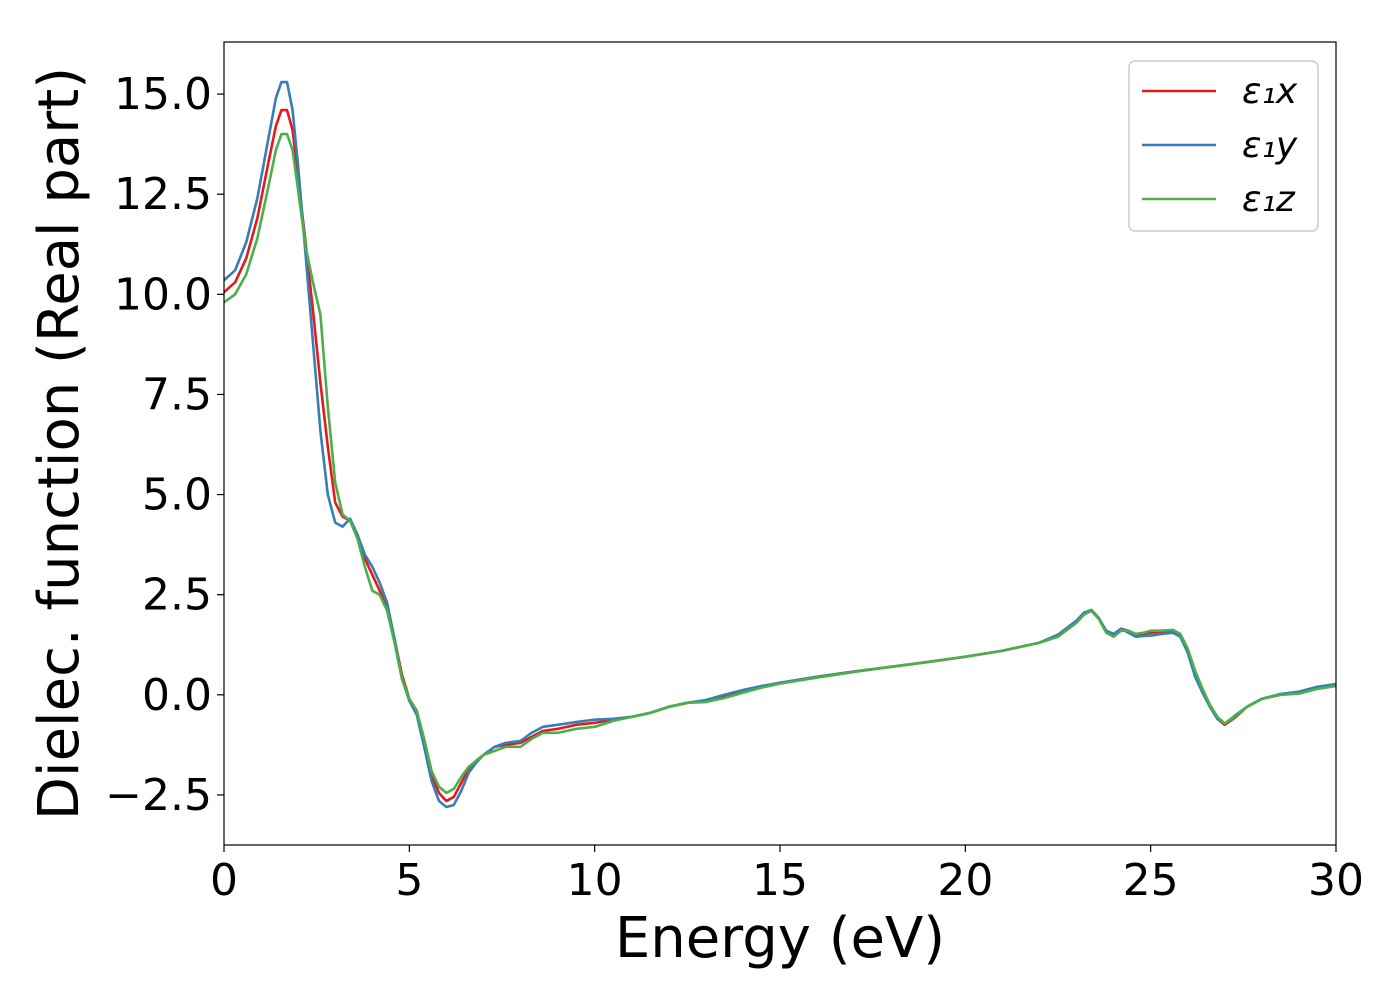 This screenshot has height=1000, width=1400. What do you see at coordinates (177, 394) in the screenshot?
I see `y-tick-label: 7.5` at bounding box center [177, 394].